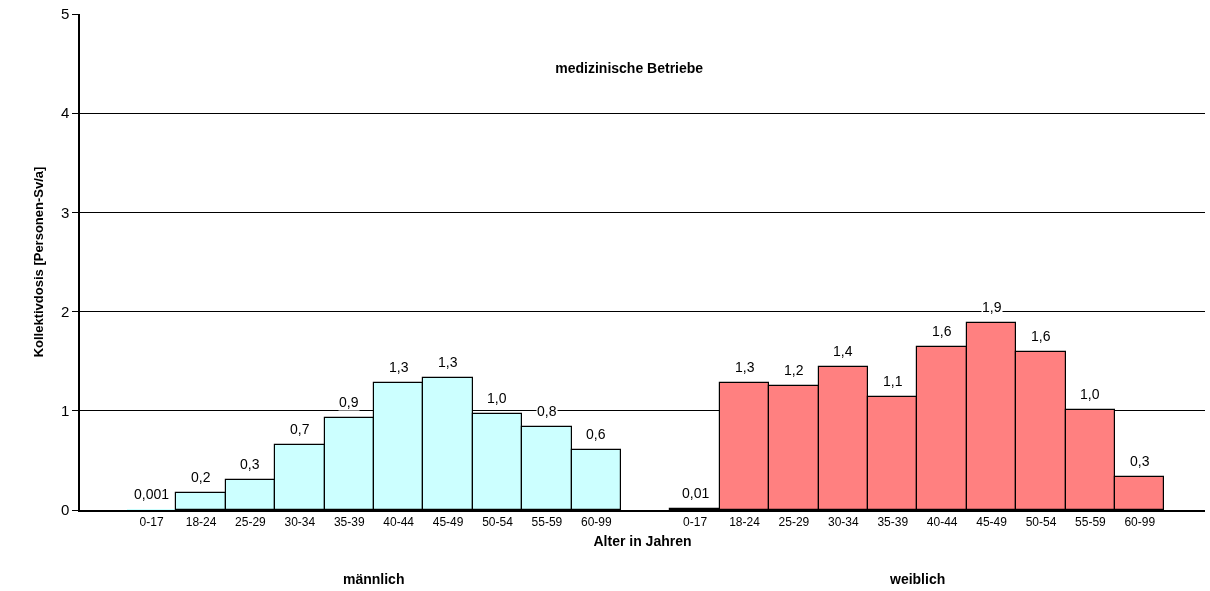 This screenshot has height=591, width=1210. What do you see at coordinates (65, 113) in the screenshot?
I see `y-tick-label: 4` at bounding box center [65, 113].